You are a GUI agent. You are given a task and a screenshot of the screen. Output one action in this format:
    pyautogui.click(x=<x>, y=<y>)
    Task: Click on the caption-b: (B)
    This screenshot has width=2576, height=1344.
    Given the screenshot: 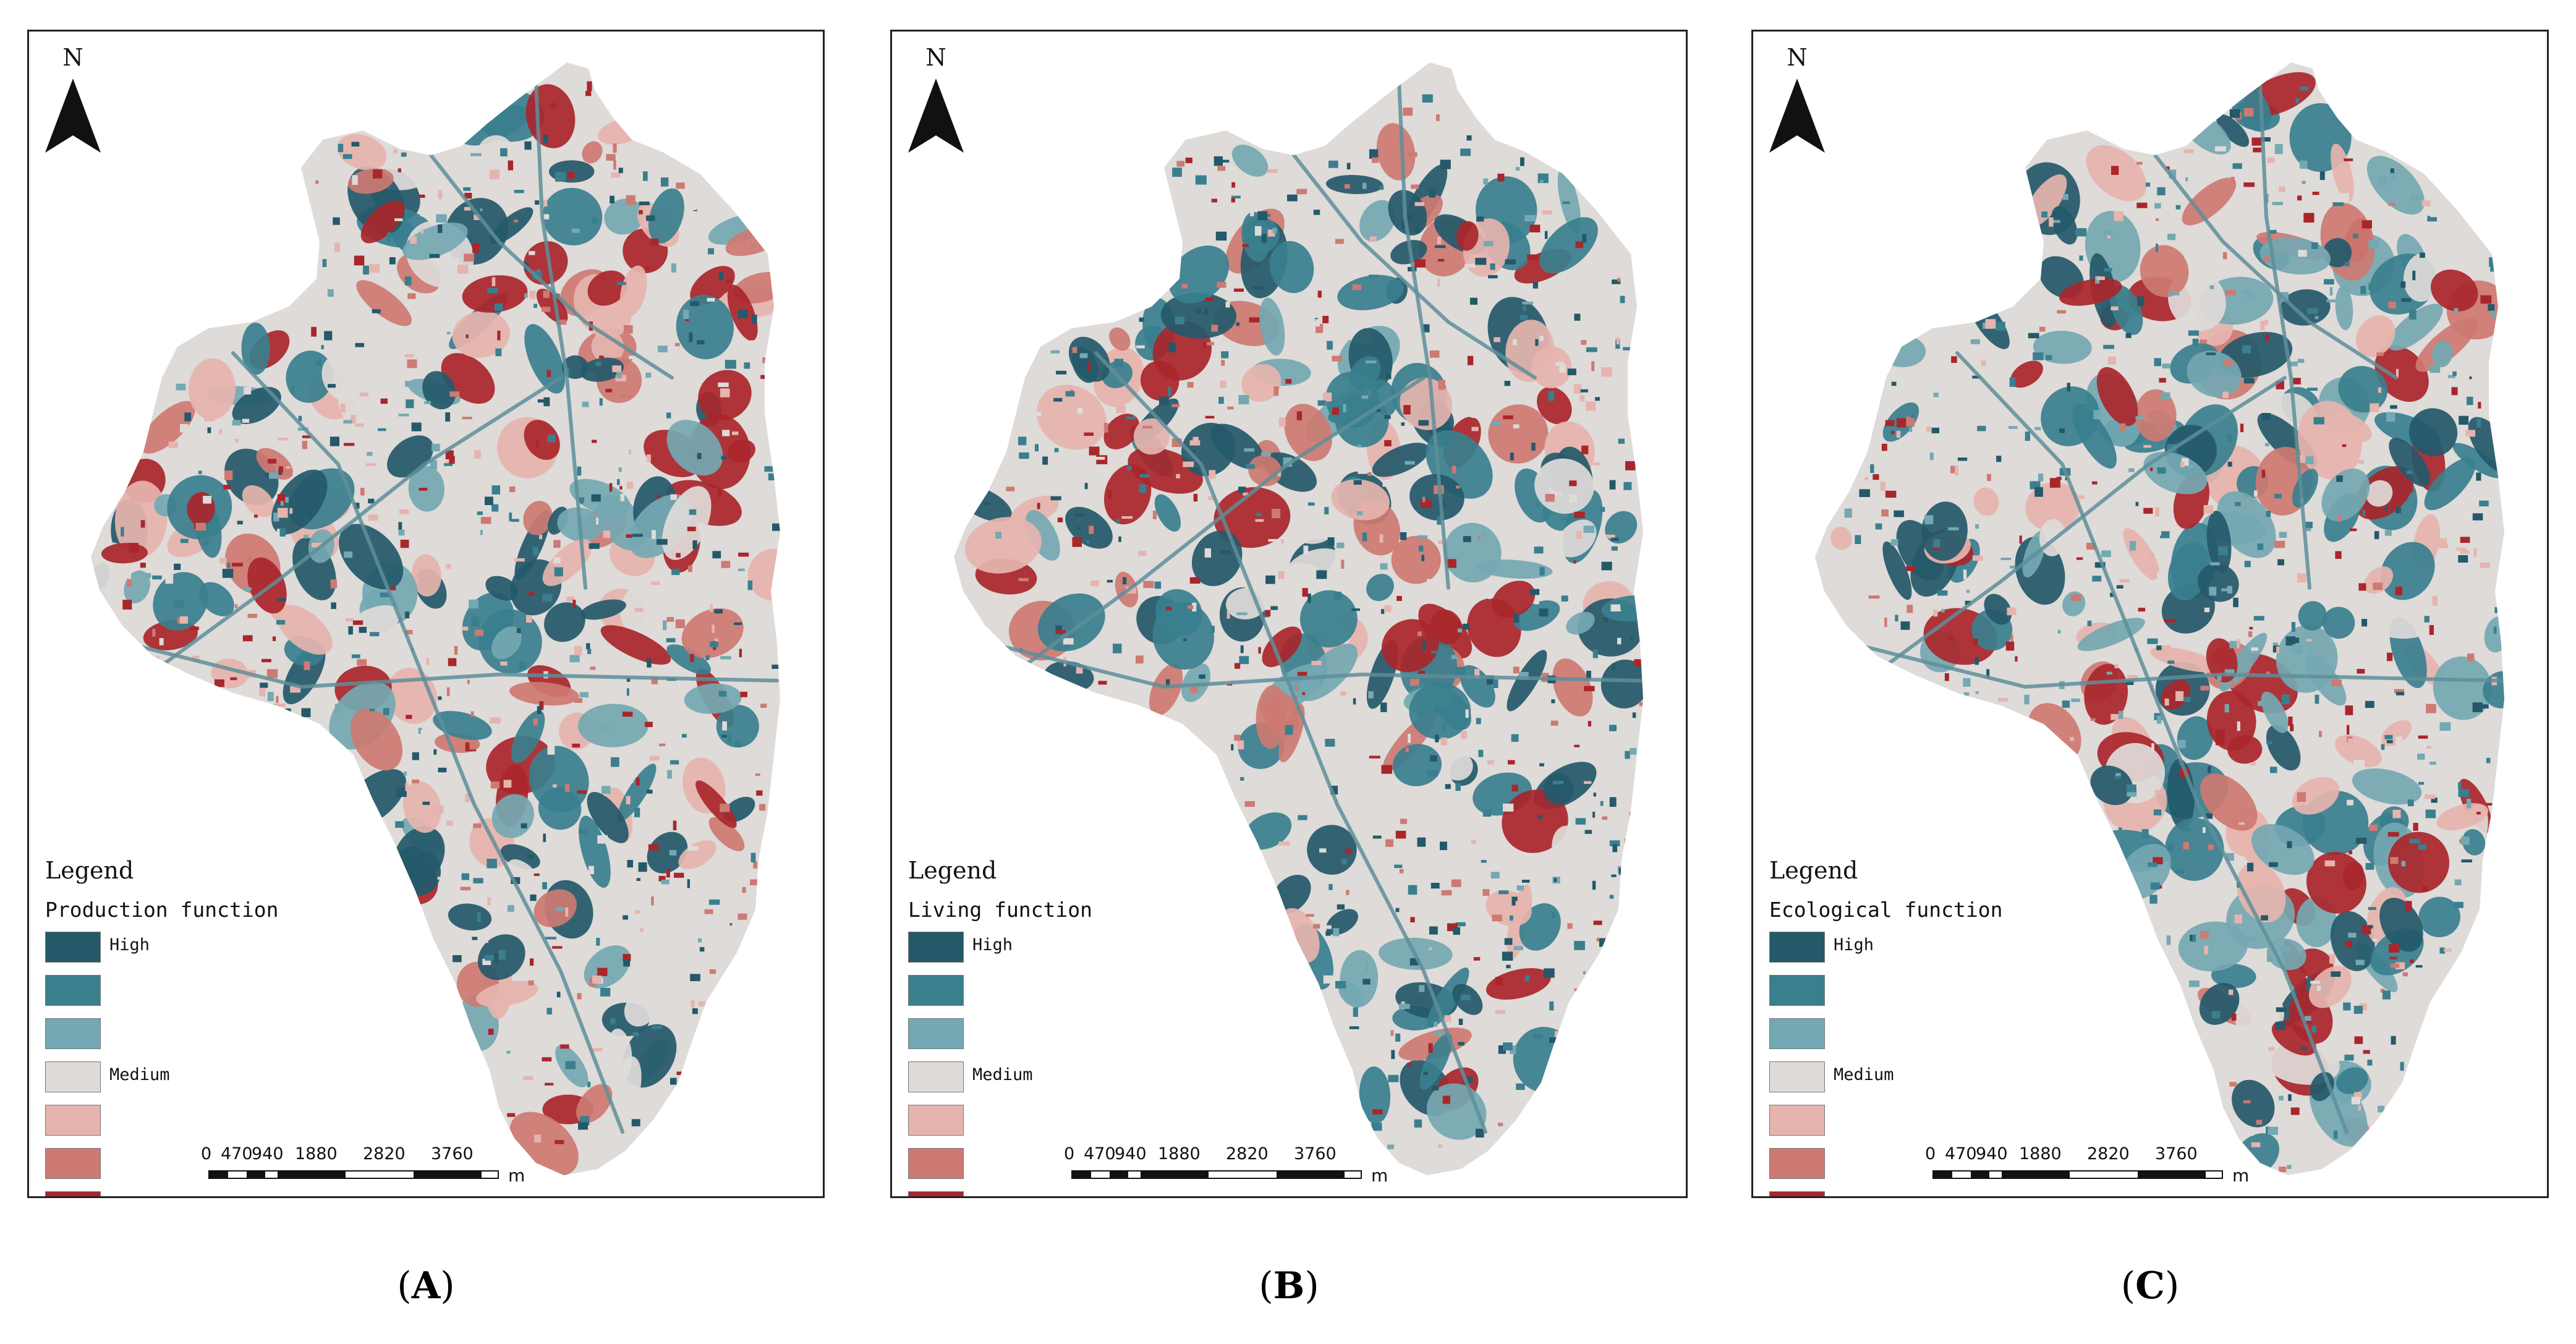 What is the action you would take?
    pyautogui.click(x=1289, y=1286)
    